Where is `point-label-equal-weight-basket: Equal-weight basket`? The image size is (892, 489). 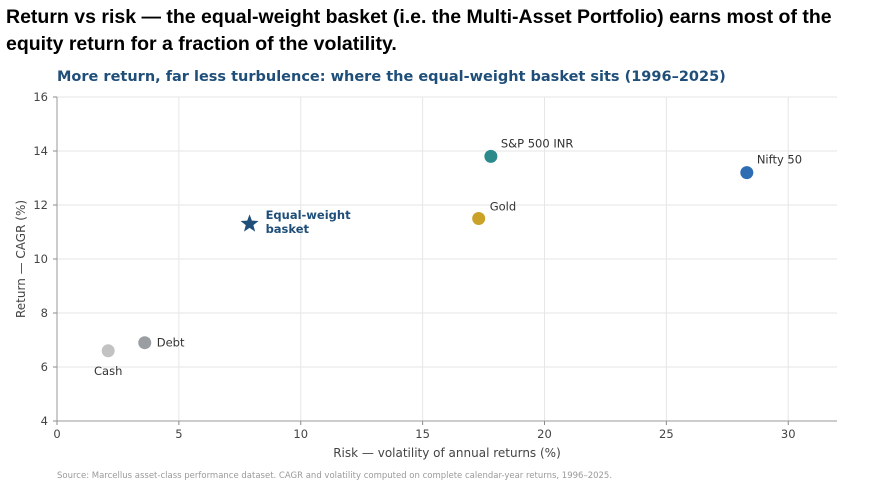 point-label-equal-weight-basket: Equal-weight basket is located at coordinates (309, 222).